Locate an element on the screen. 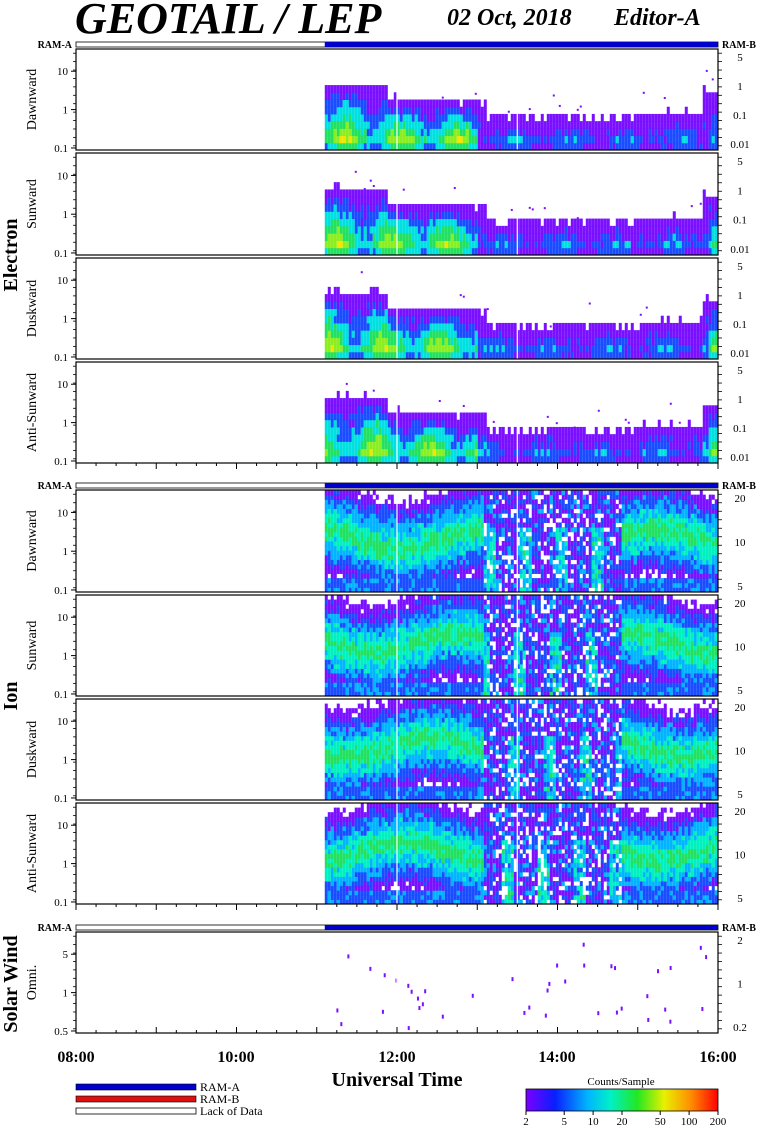 The height and width of the screenshot is (1128, 762). y2-tick-label: 0.1 is located at coordinates (740, 116).